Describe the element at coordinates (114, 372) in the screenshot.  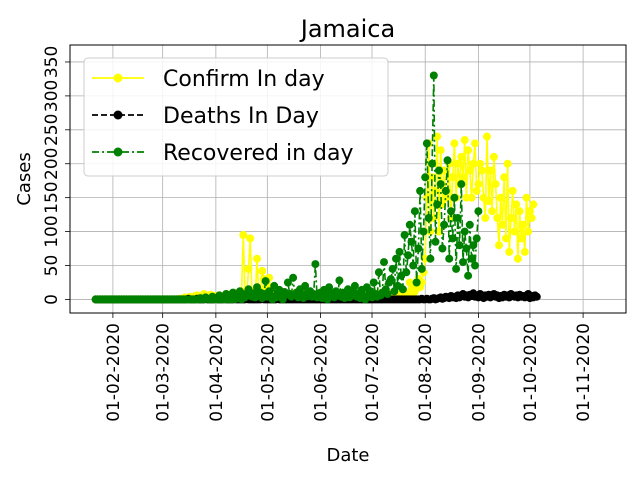
I see `x-tick-label: 01-02-2020` at that location.